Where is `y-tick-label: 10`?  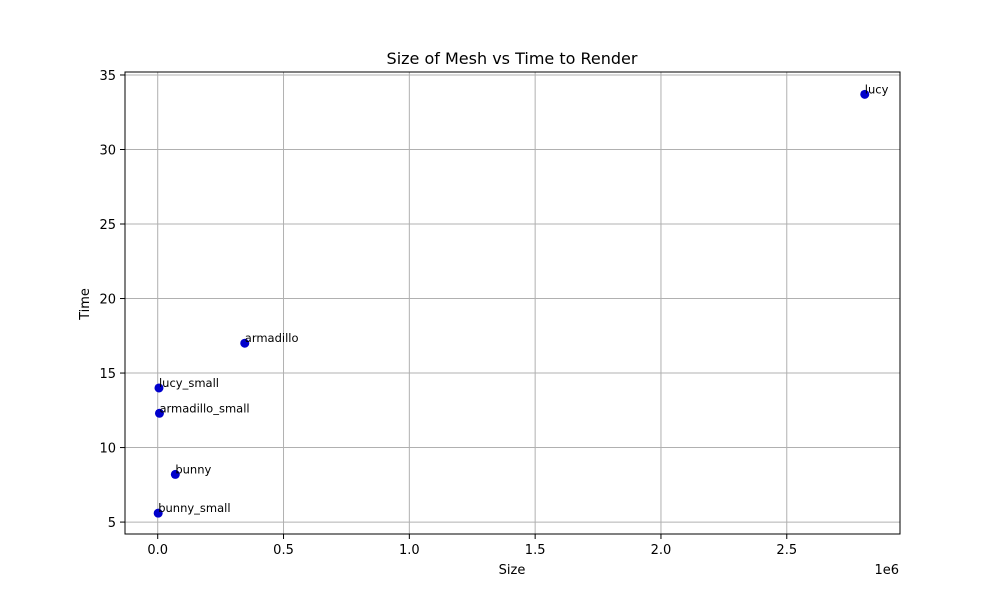 y-tick-label: 10 is located at coordinates (107, 449).